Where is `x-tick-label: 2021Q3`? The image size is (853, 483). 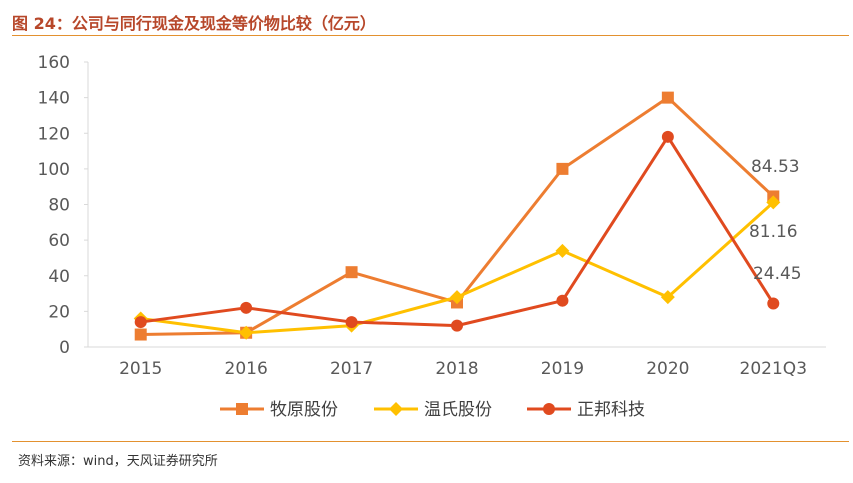
x-tick-label: 2021Q3 is located at coordinates (773, 369).